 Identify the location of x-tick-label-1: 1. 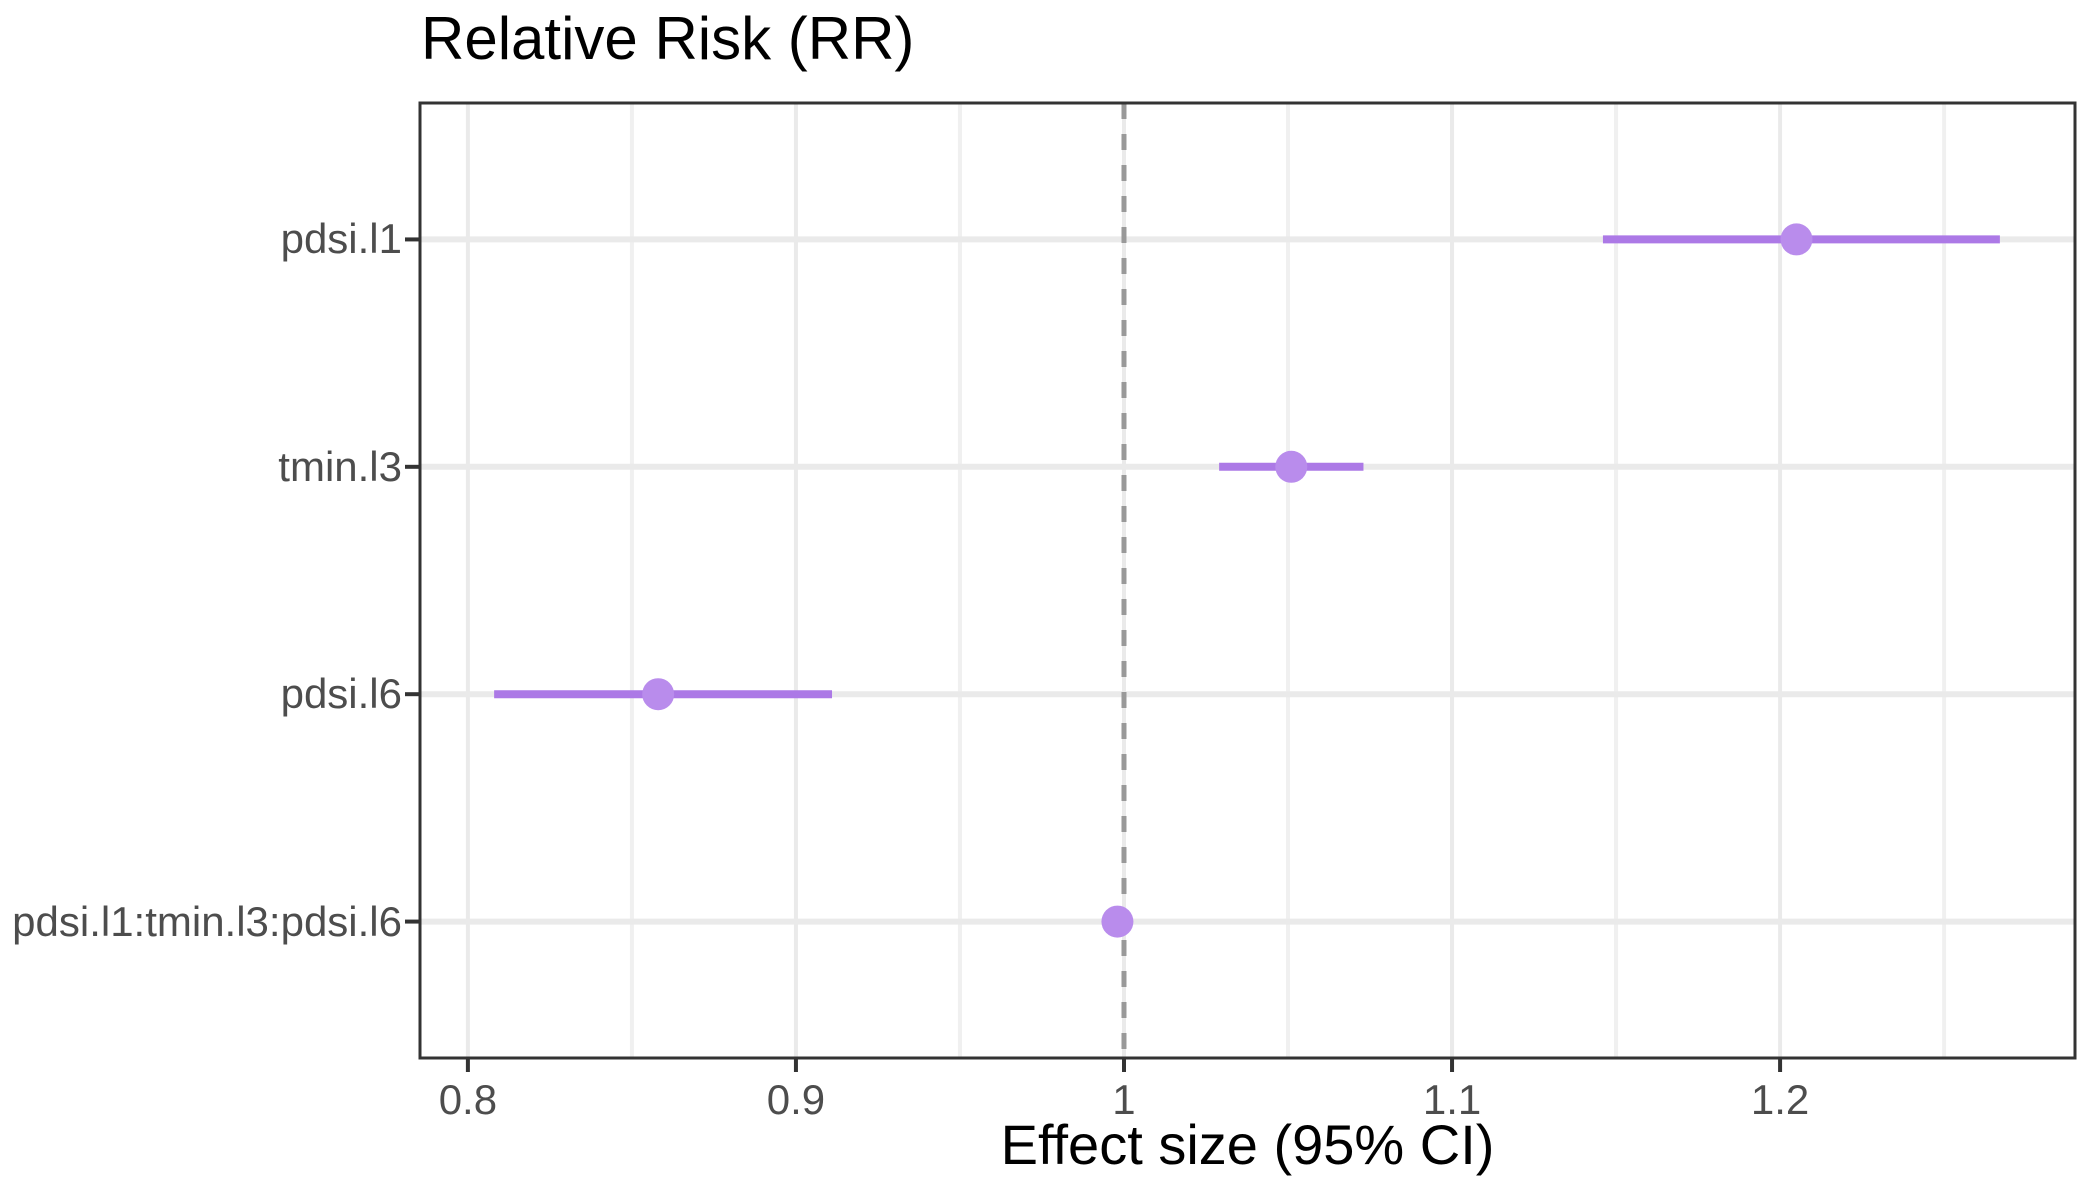
(1124, 1099).